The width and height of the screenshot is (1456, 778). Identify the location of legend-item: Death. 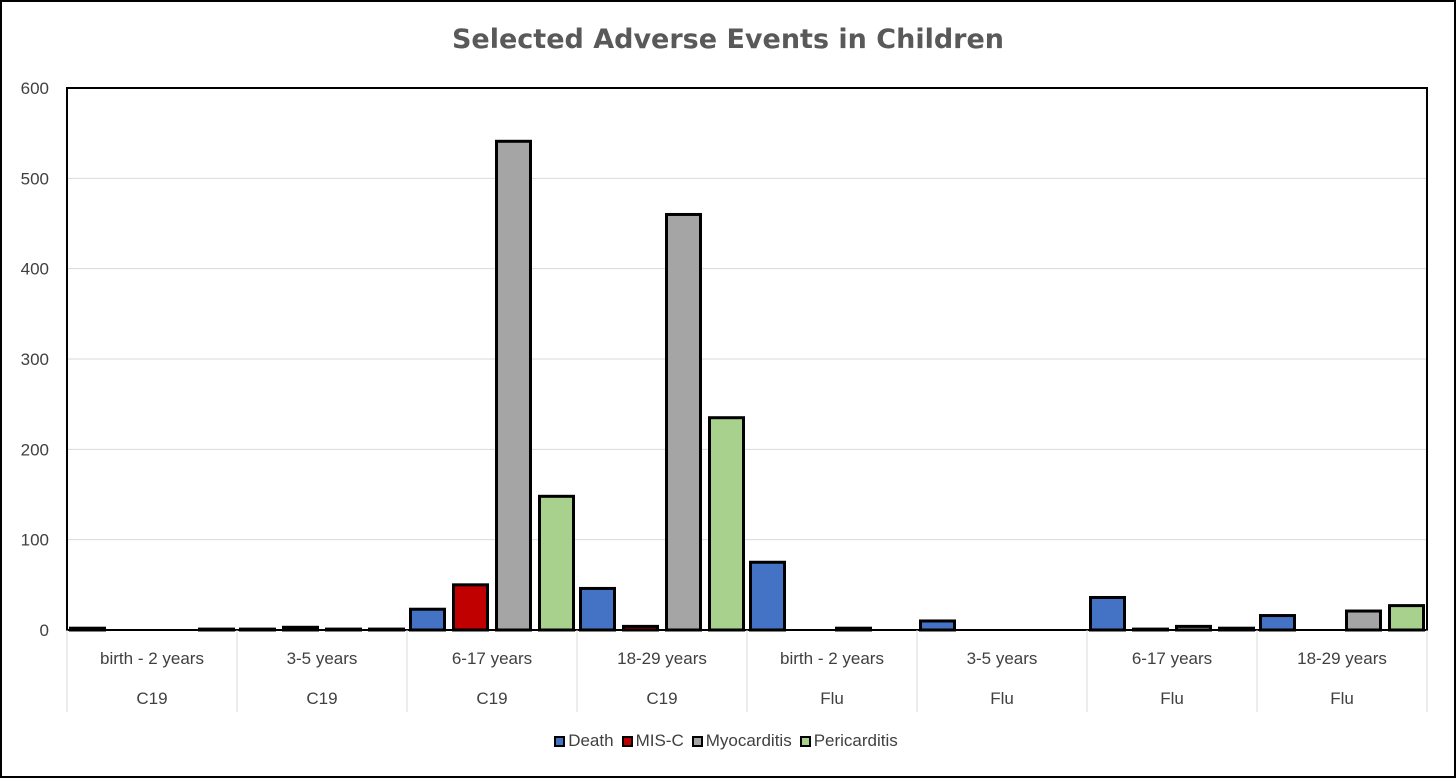
(584, 741).